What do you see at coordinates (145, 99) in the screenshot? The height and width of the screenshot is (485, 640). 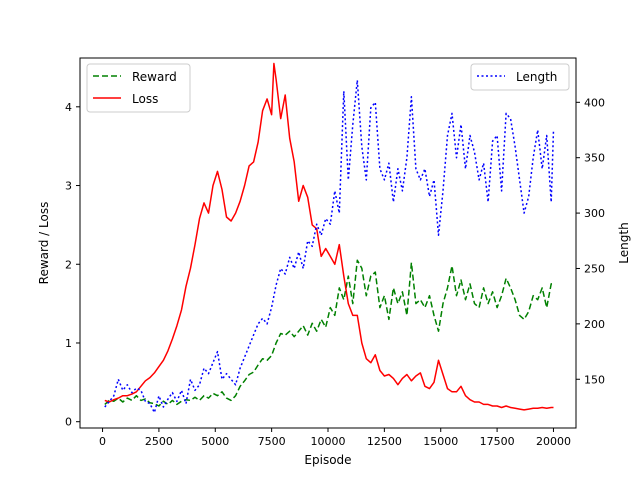 I see `legend-label-loss: Loss` at bounding box center [145, 99].